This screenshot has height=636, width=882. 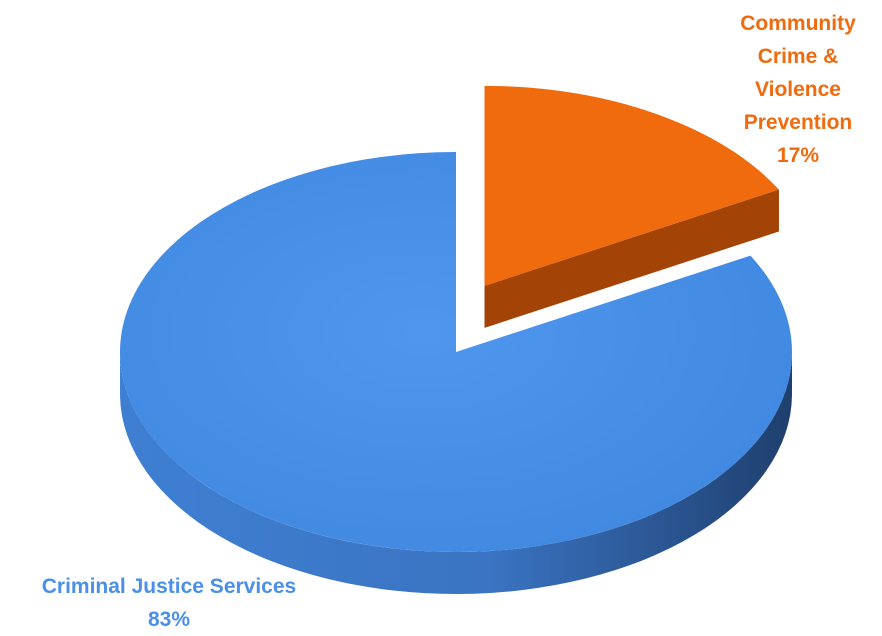 What do you see at coordinates (169, 603) in the screenshot?
I see `criminal-justice-services-label: Criminal Justice Services 83%` at bounding box center [169, 603].